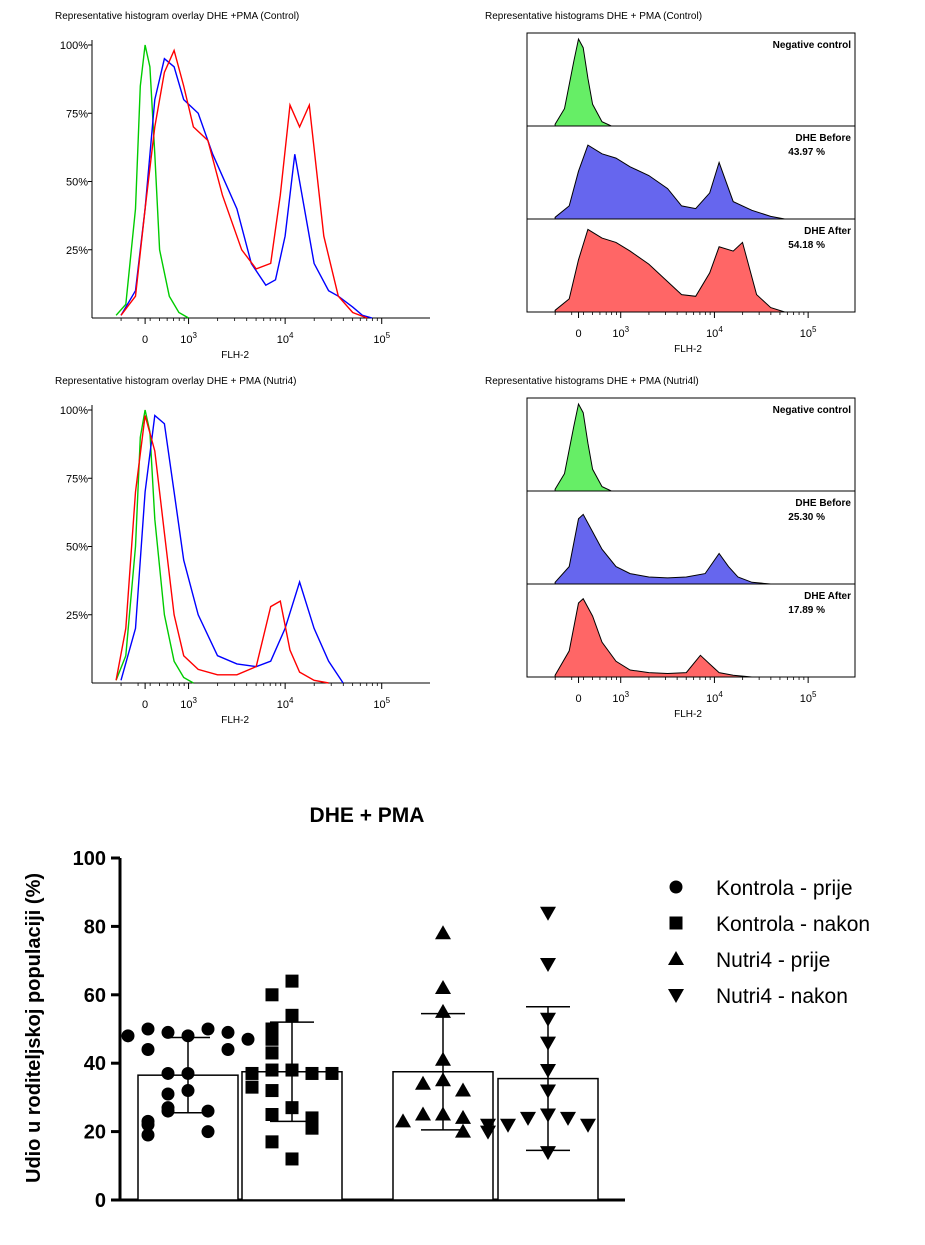 The image size is (925, 1245). Describe the element at coordinates (34, 1028) in the screenshot. I see `y-axis-label: Udio u roditeljskoj populaciji (%)` at that location.